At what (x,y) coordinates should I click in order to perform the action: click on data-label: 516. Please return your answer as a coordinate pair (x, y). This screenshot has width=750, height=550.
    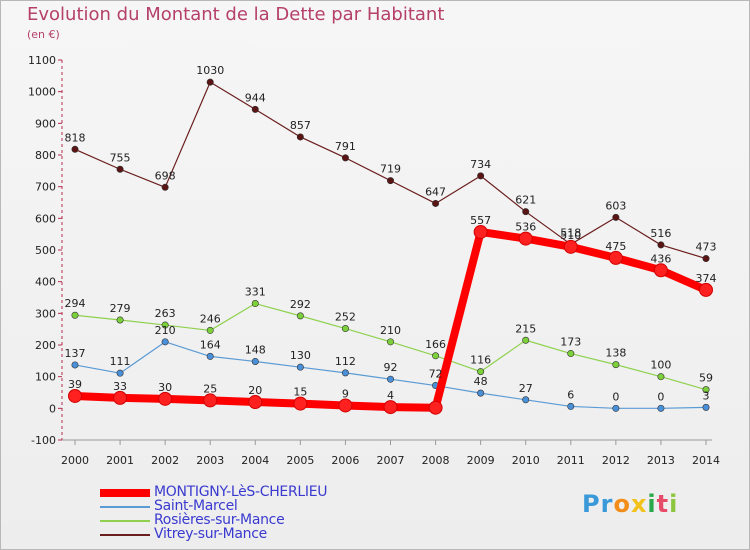
    Looking at the image, I should click on (660, 233).